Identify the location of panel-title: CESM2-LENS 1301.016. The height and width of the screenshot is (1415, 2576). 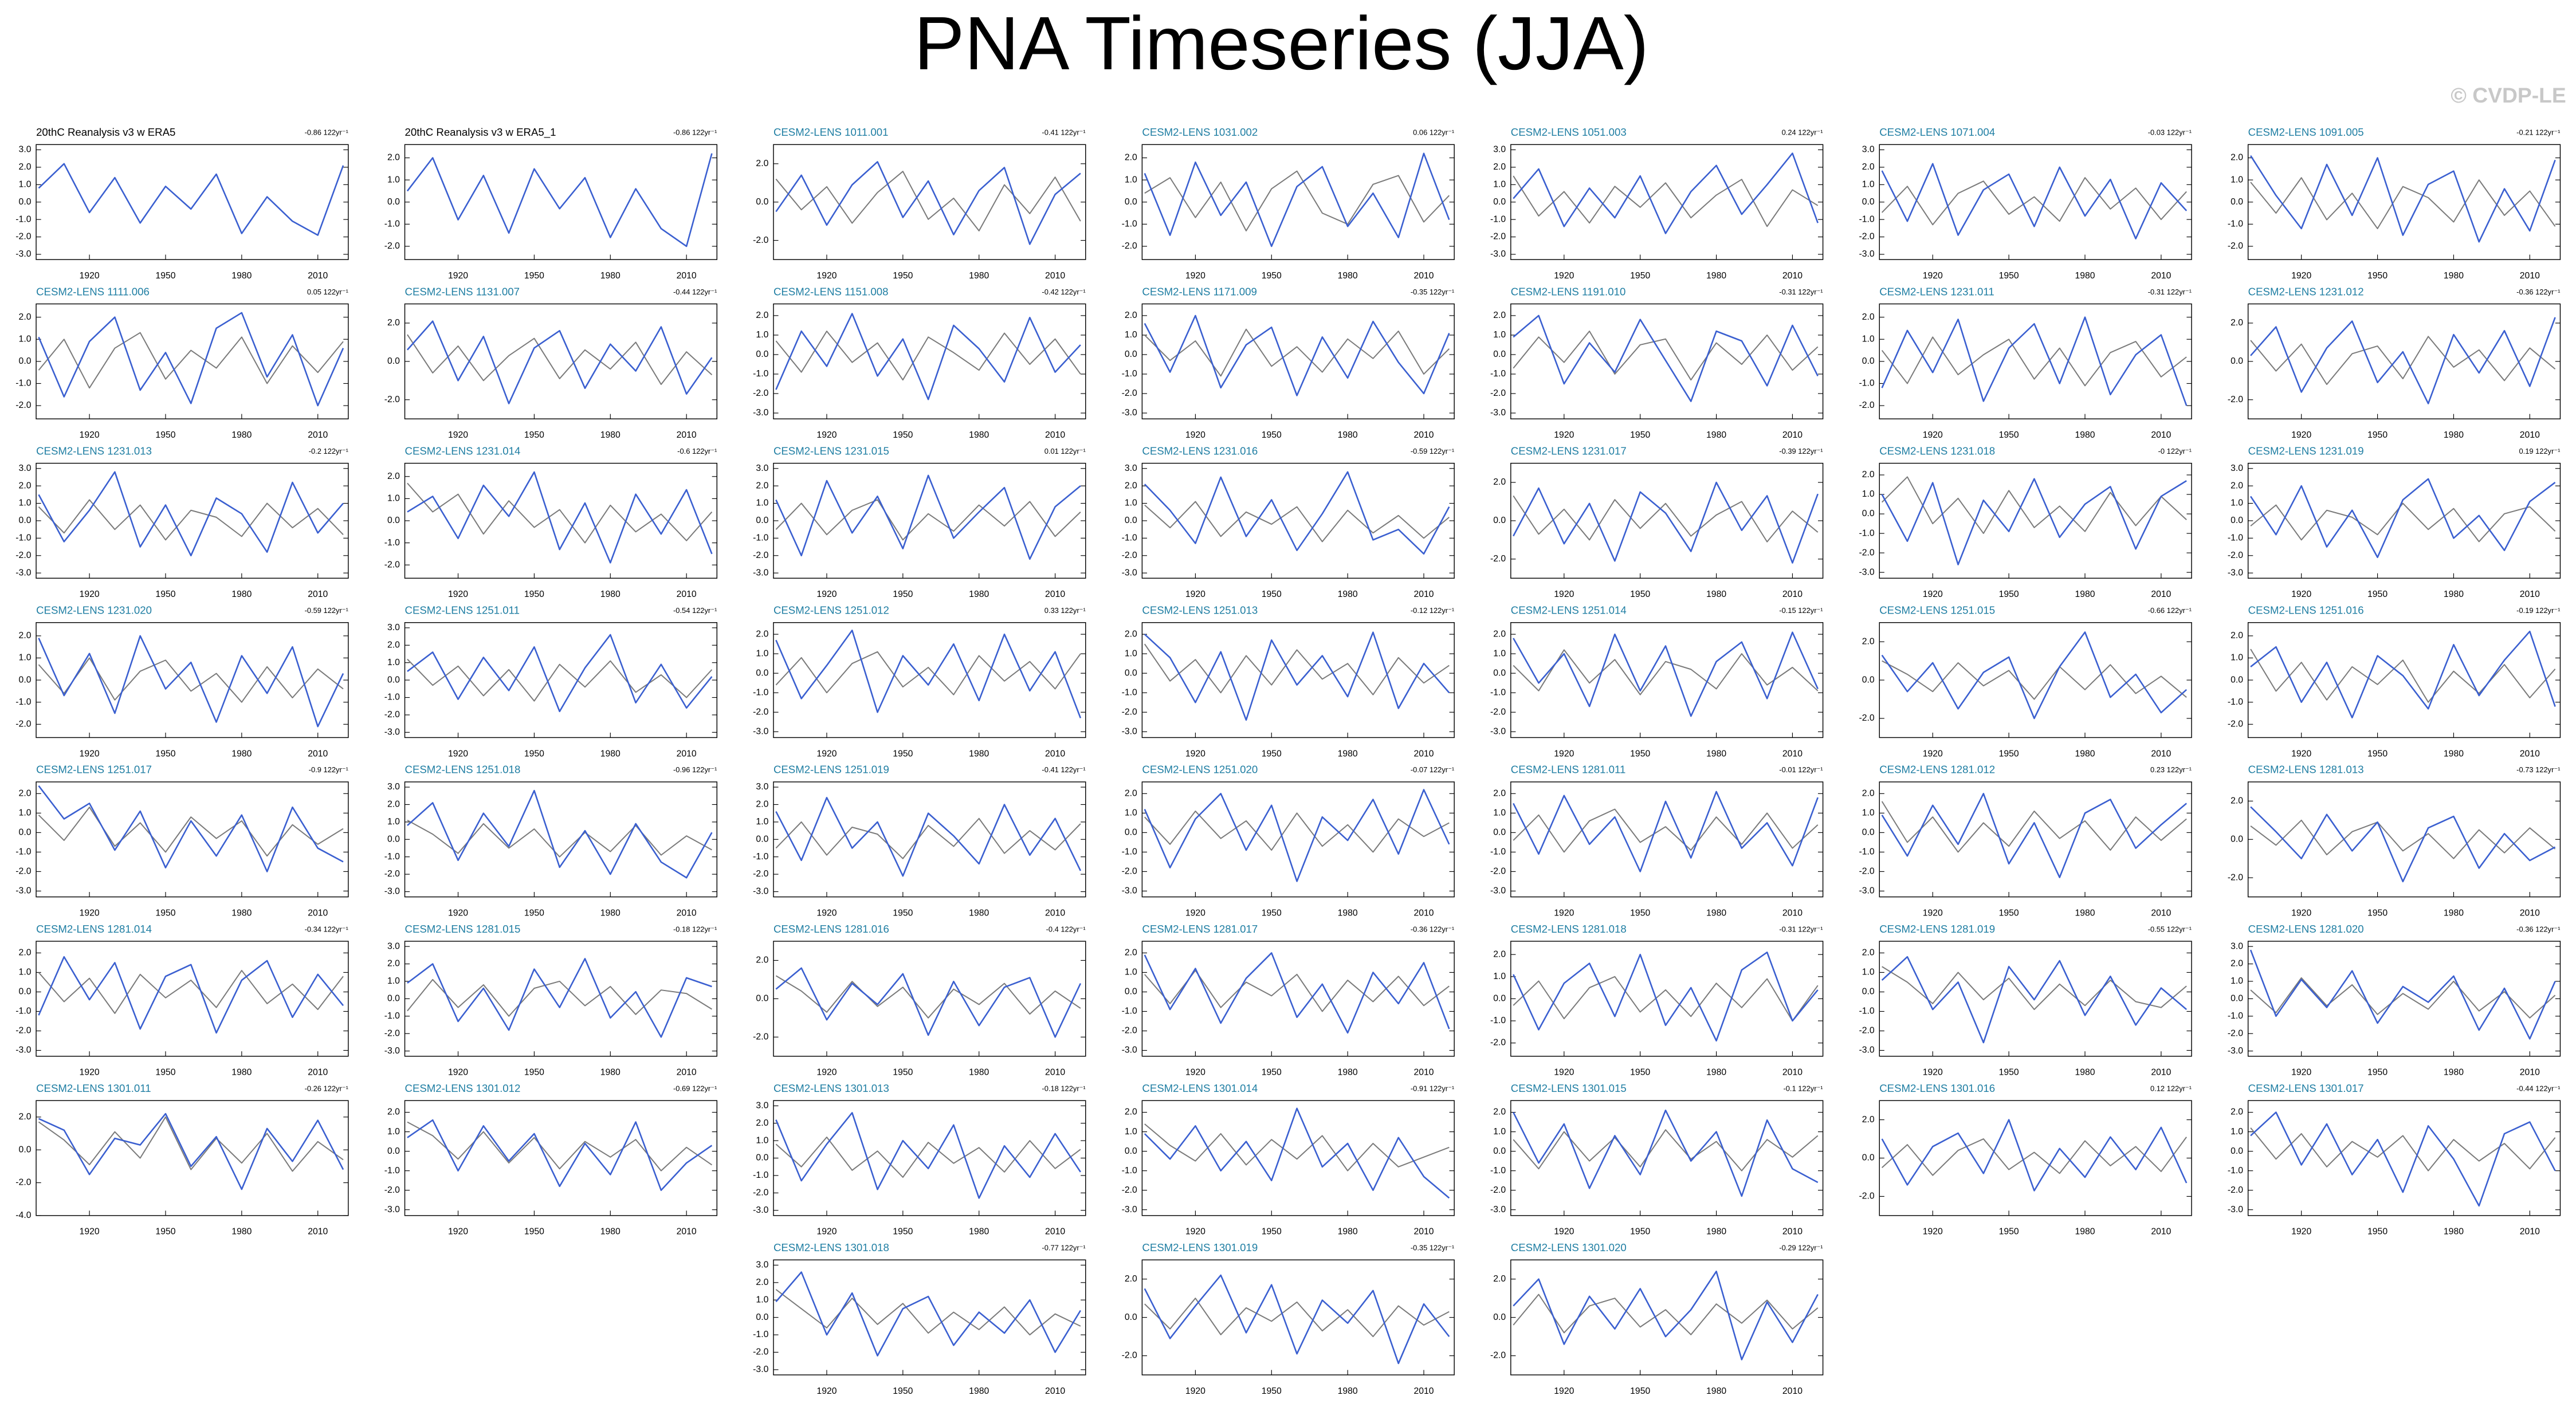
(1937, 1088).